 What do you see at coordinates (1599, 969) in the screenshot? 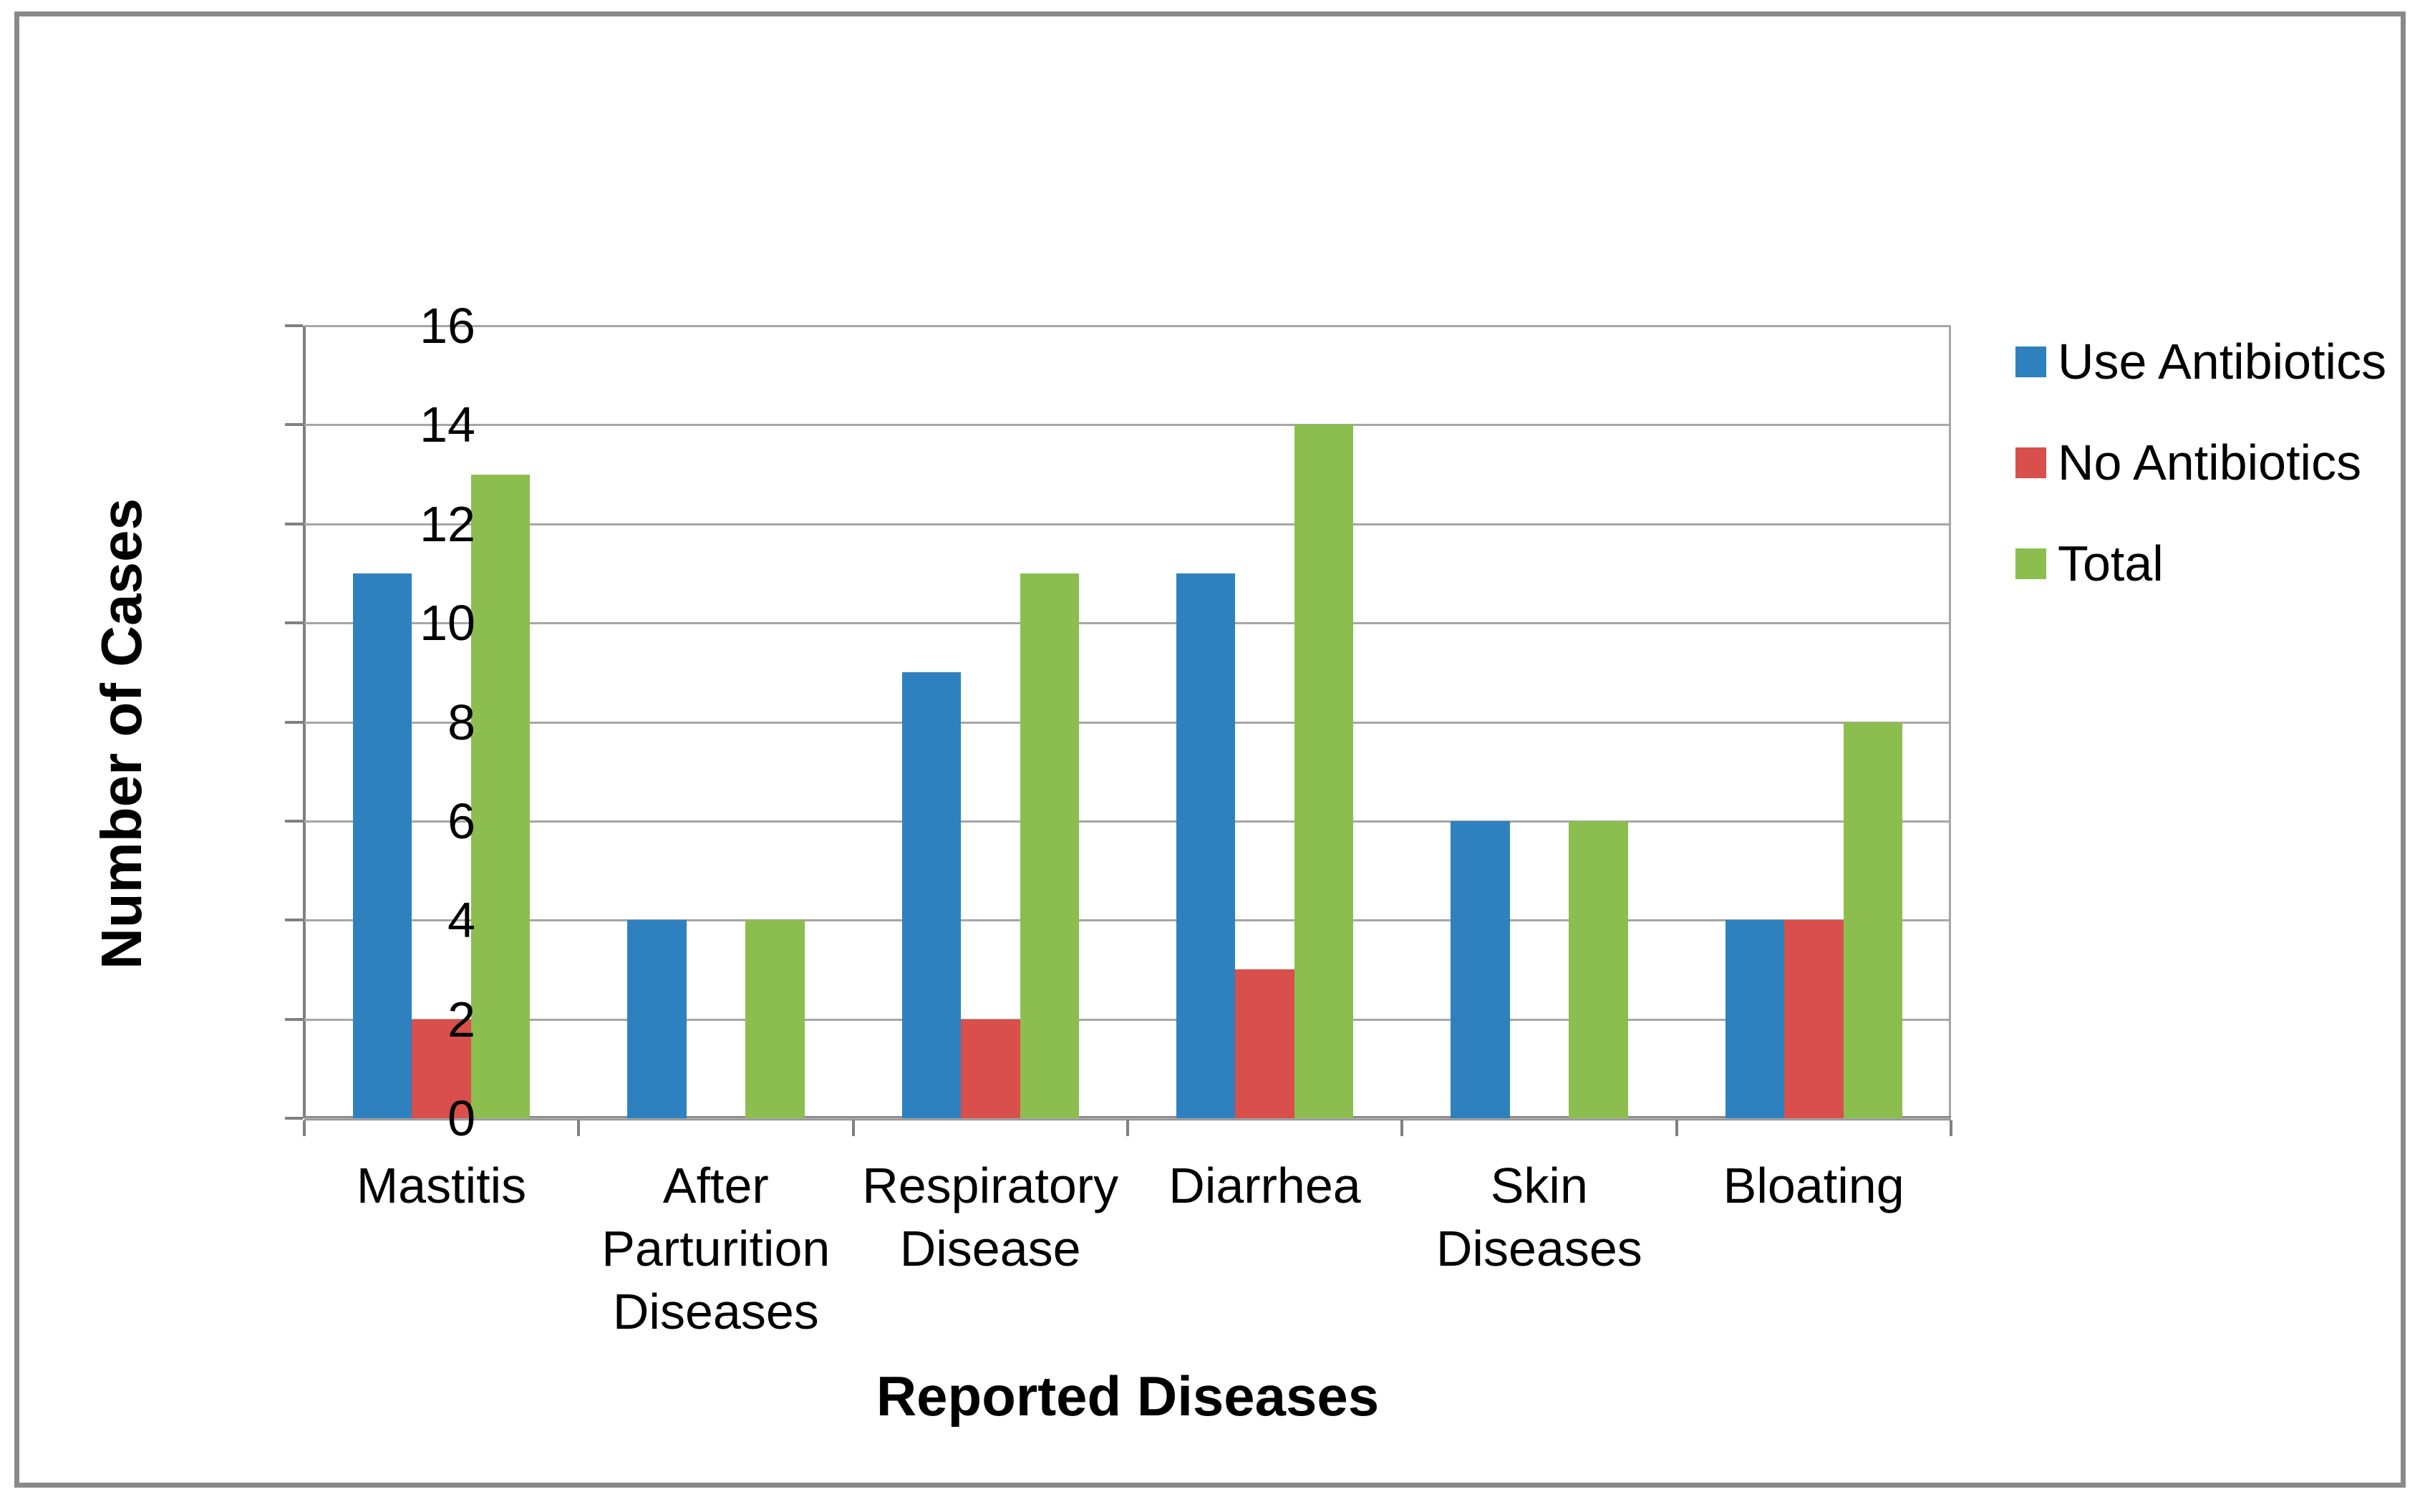
I see `bar-total-skin-diseases` at bounding box center [1599, 969].